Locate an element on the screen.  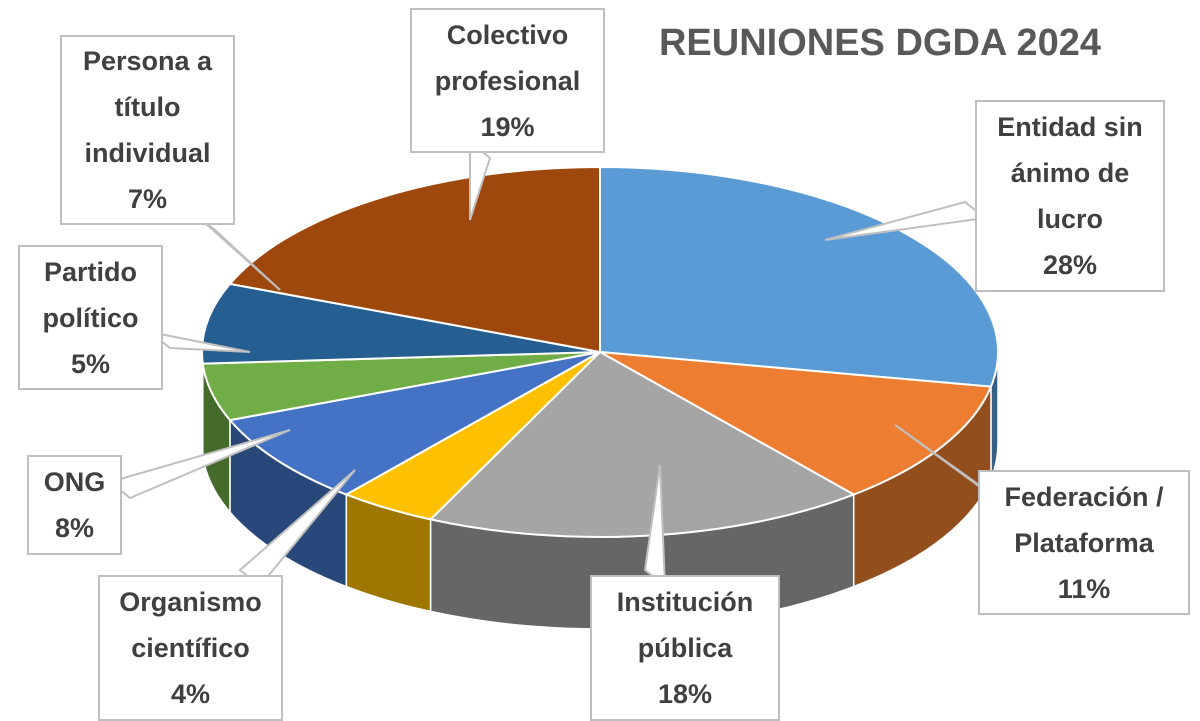
data-label: Entidad sin ánimo de lucro 28% is located at coordinates (1070, 196).